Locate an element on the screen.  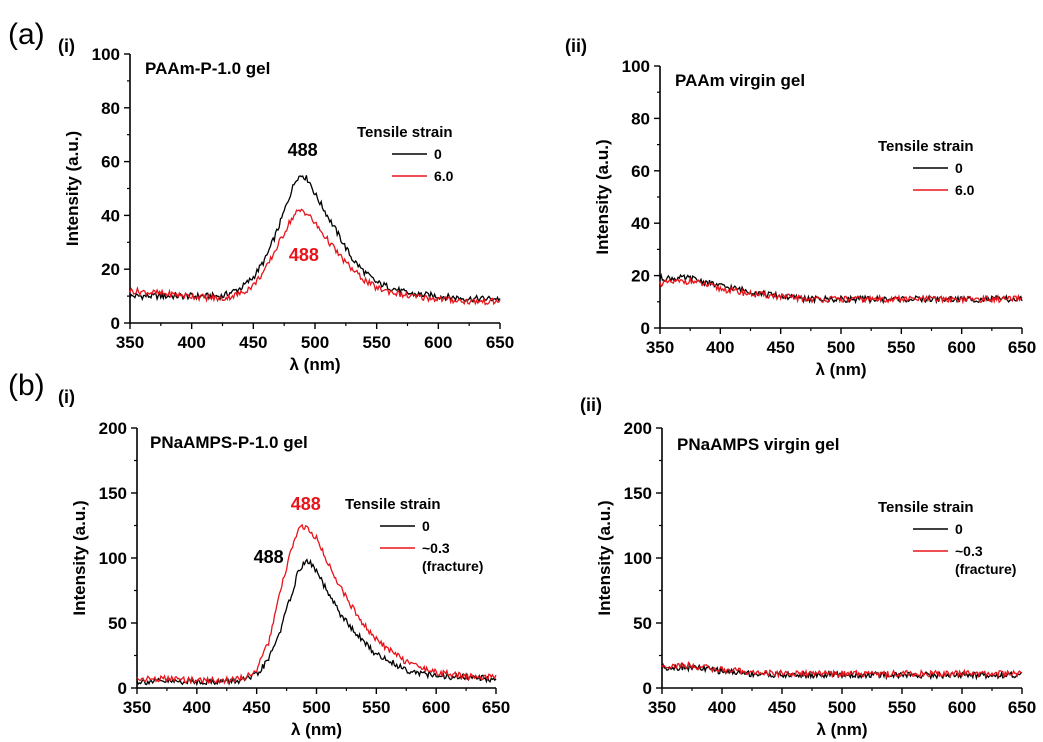
sub-label-b-i: (i) is located at coordinates (66, 397).